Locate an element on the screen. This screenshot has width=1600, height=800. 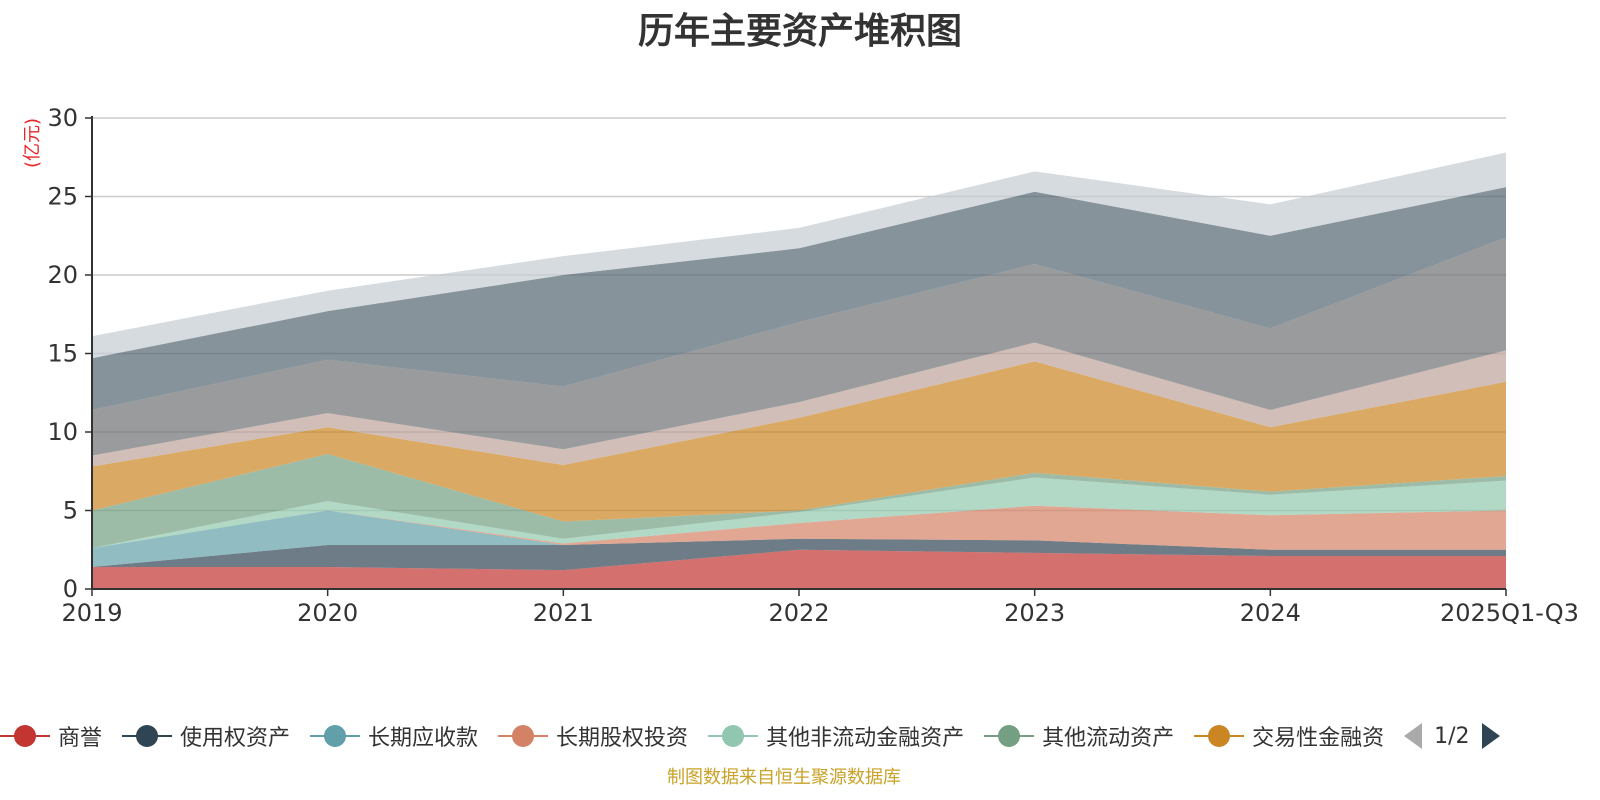
legend-item: 使用权资产 is located at coordinates (206, 736).